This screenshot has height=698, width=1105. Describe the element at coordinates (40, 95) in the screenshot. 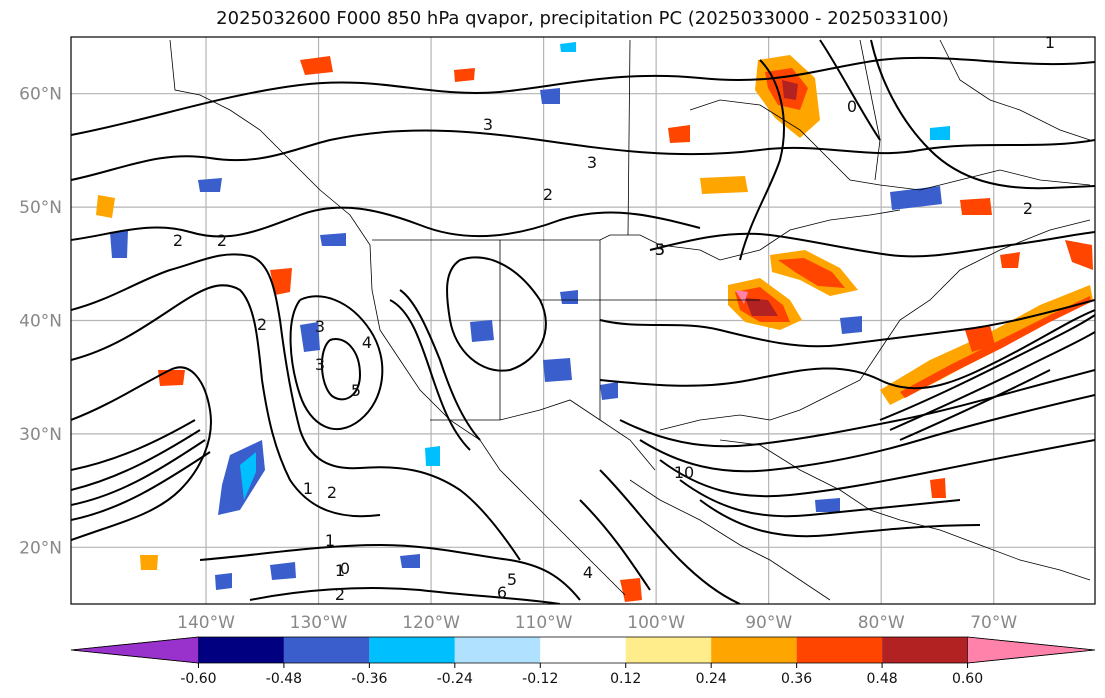

I see `lat-tick-label: 60°N` at that location.